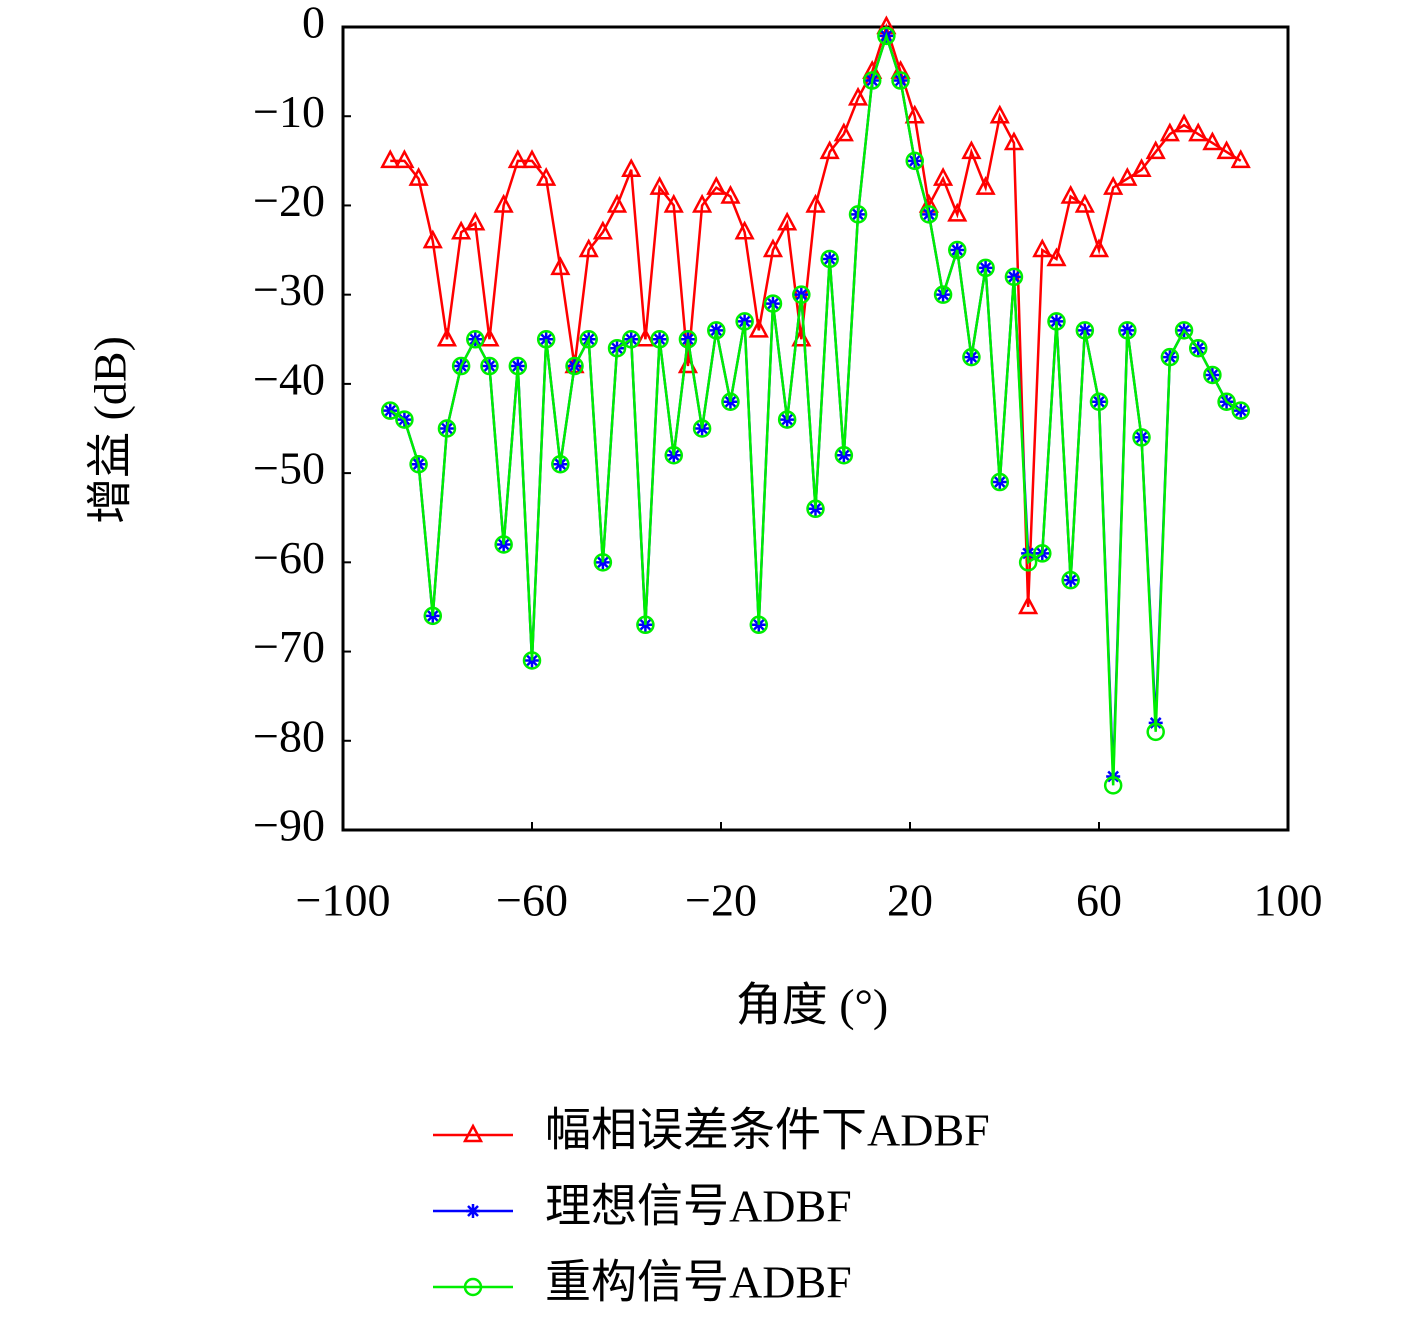  What do you see at coordinates (812, 1005) in the screenshot?
I see `x-axis-label: 角度 (°)` at bounding box center [812, 1005].